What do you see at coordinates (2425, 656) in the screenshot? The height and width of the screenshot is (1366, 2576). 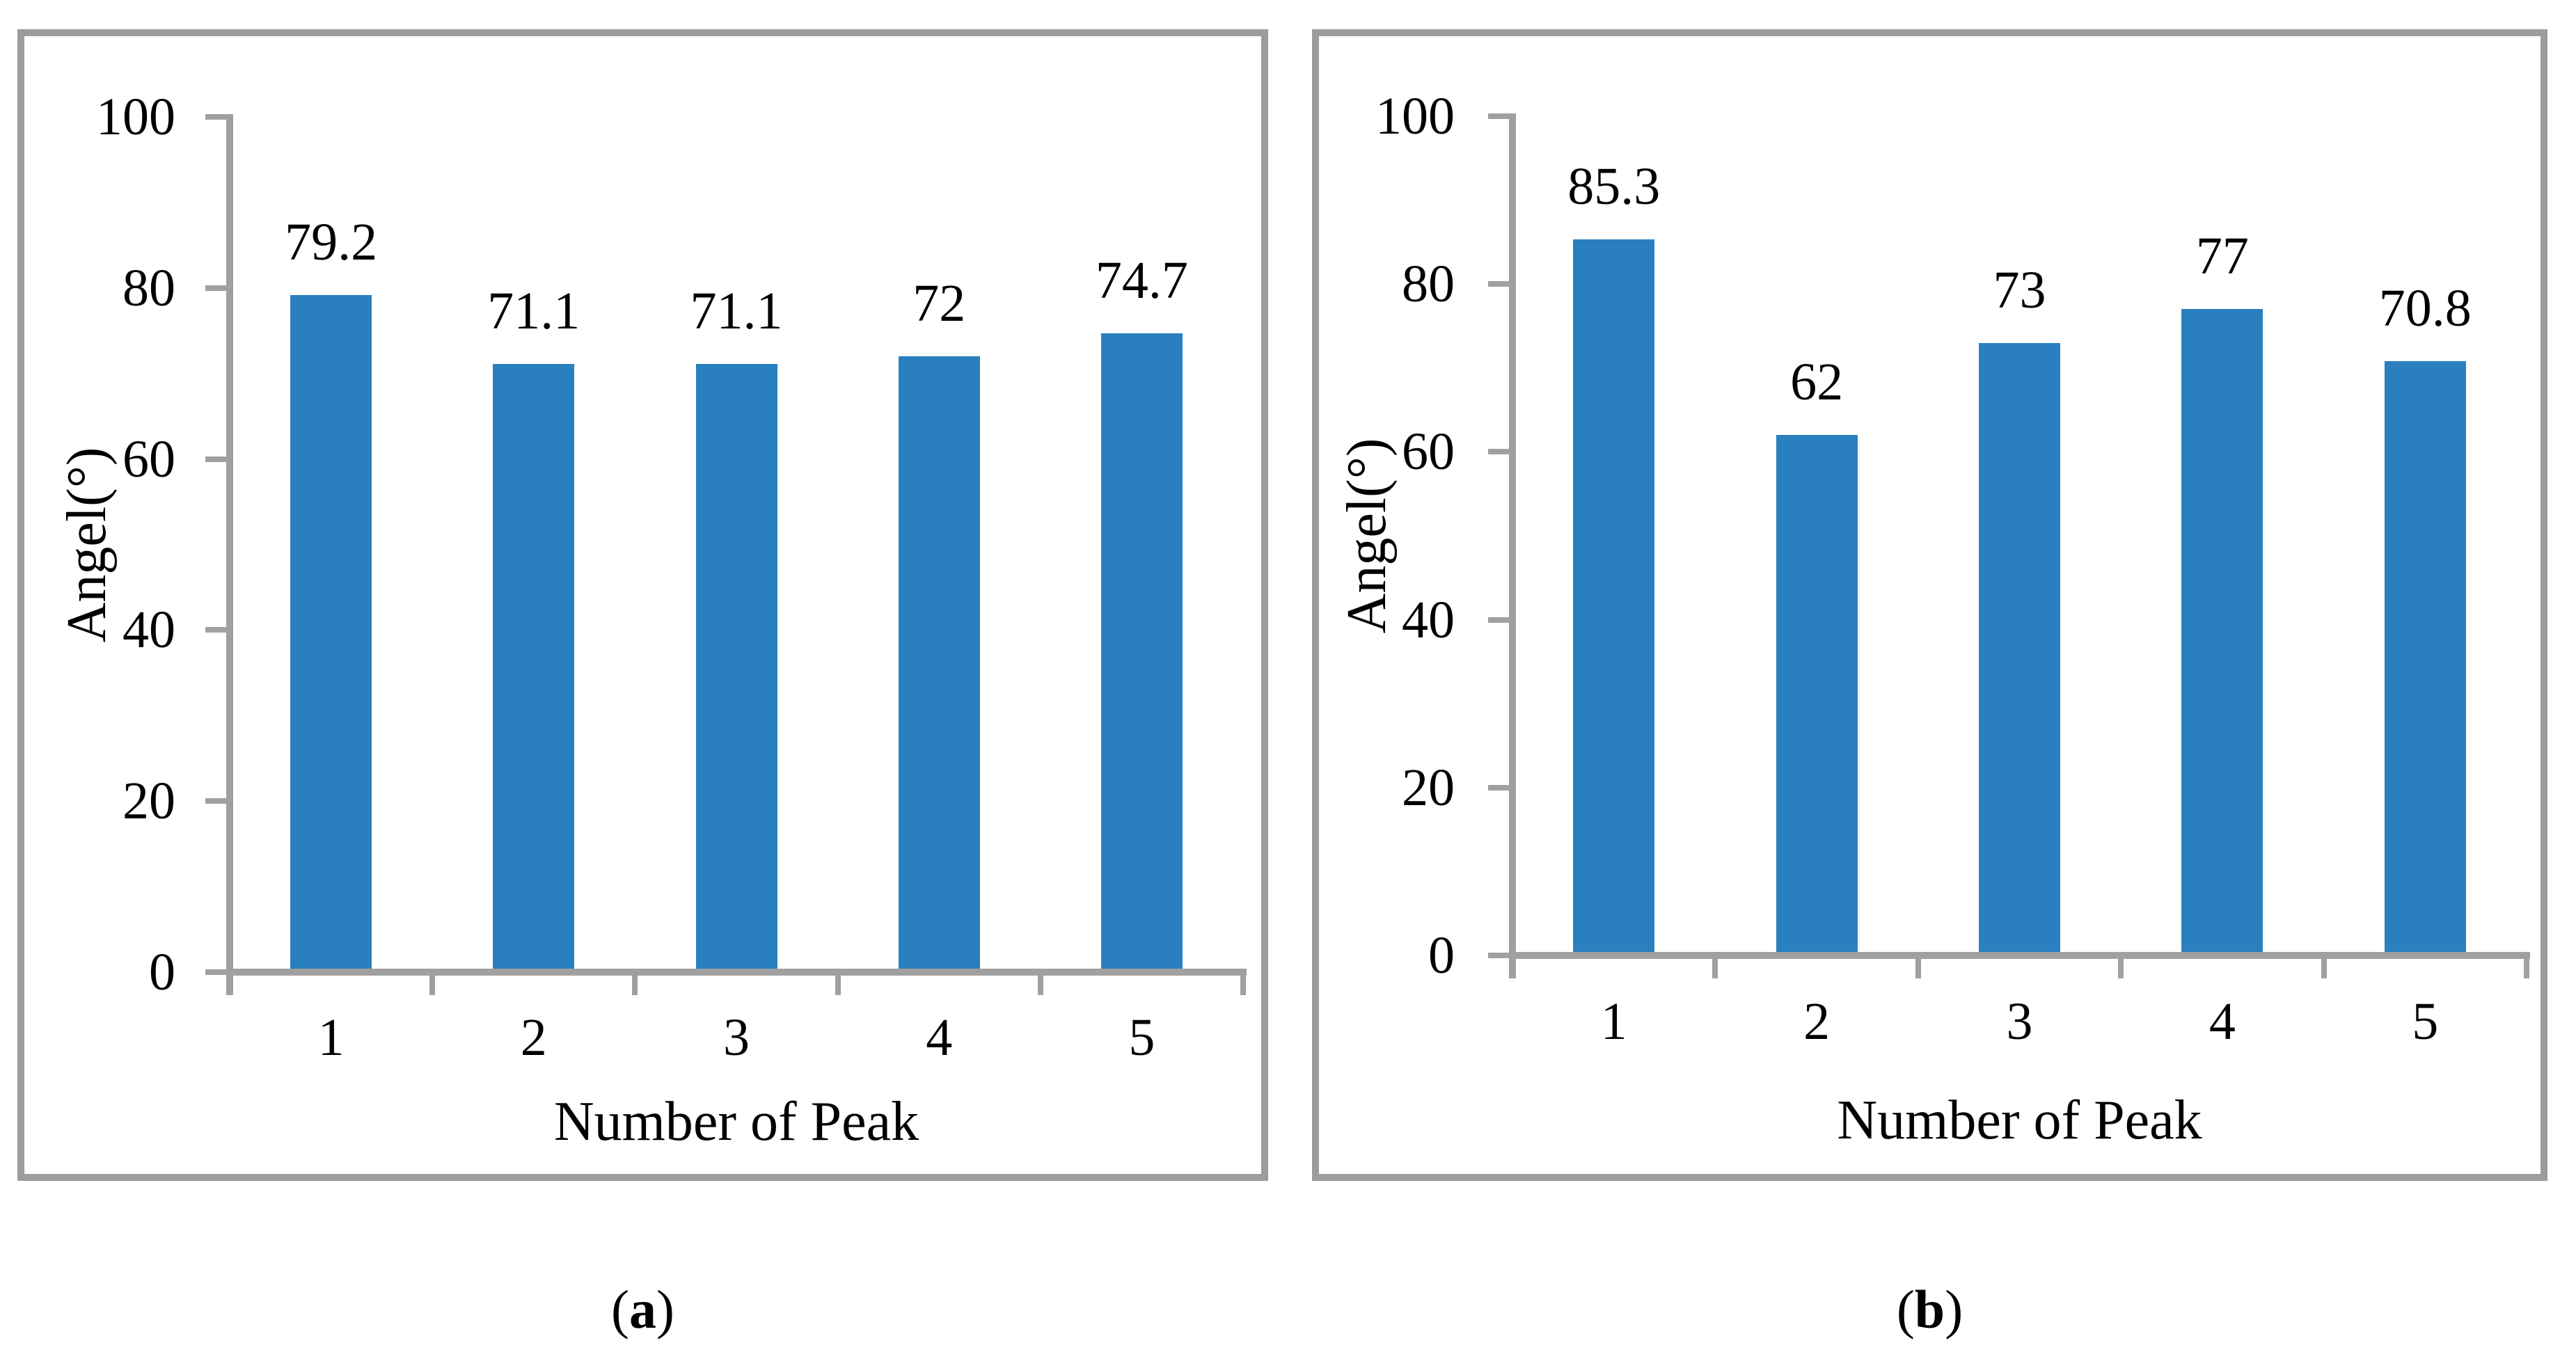 I see `bar-peak-5-b` at bounding box center [2425, 656].